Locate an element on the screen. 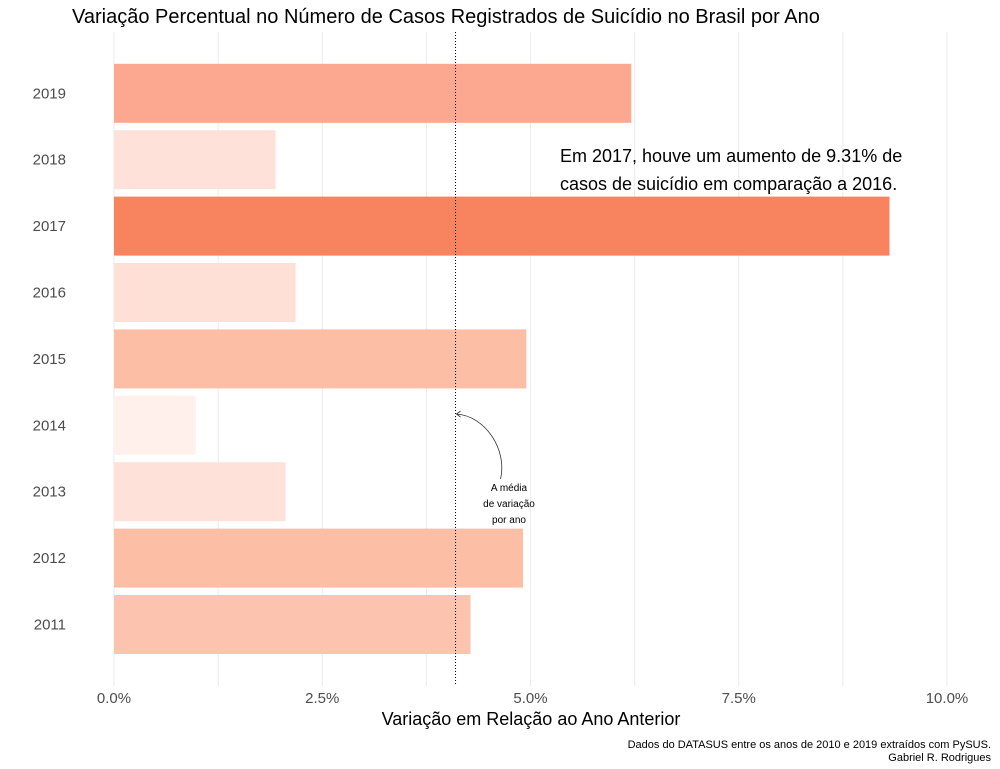  x-axis-ticks: 0.0% 2.5% 5.0% 7.5% 10.0% is located at coordinates (532, 698).